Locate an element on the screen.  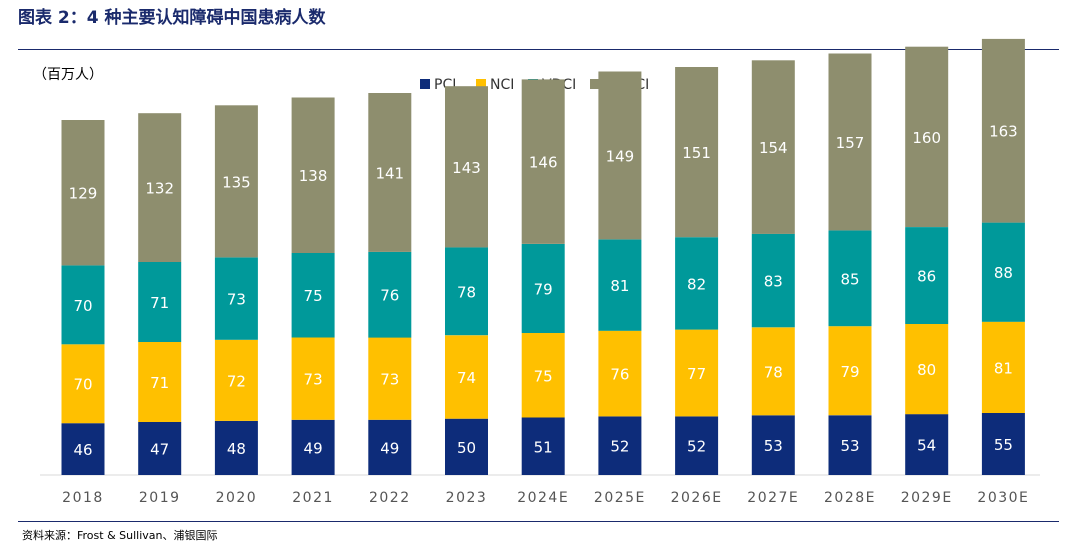
data-label-nci-2023: 74 is located at coordinates (466, 378).